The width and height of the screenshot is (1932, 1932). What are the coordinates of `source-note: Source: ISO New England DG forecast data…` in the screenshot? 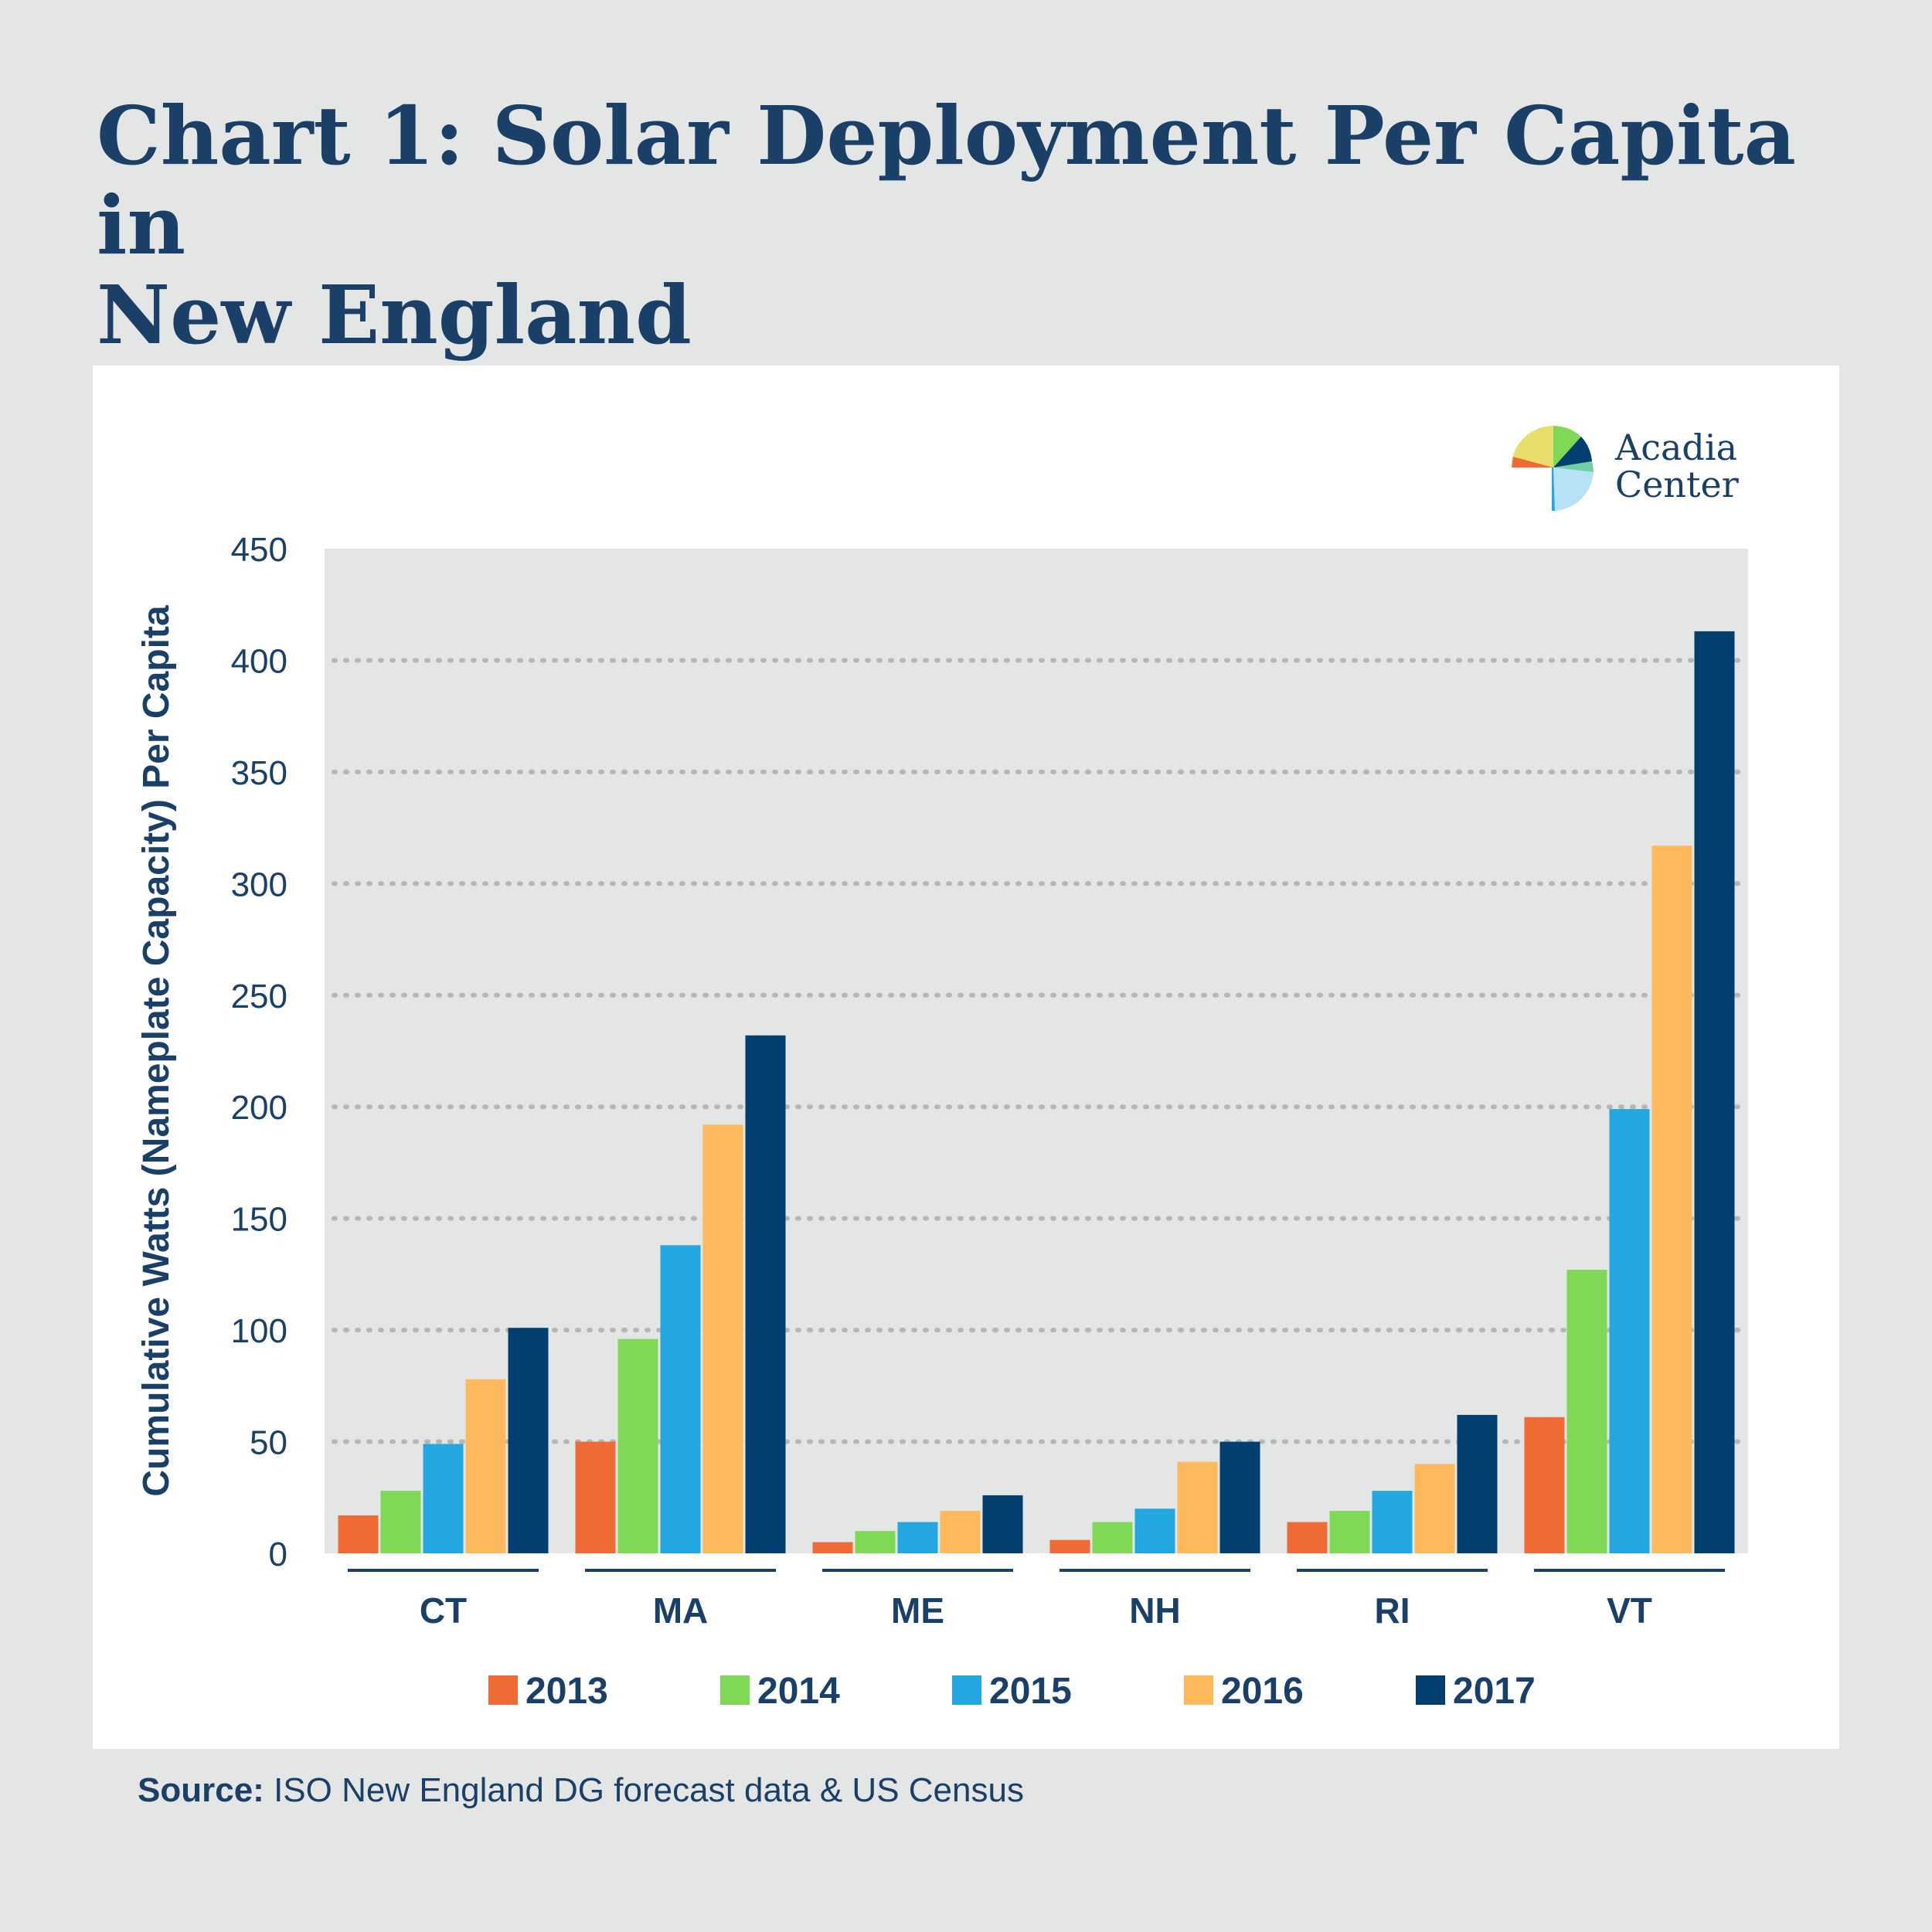 It's located at (581, 1790).